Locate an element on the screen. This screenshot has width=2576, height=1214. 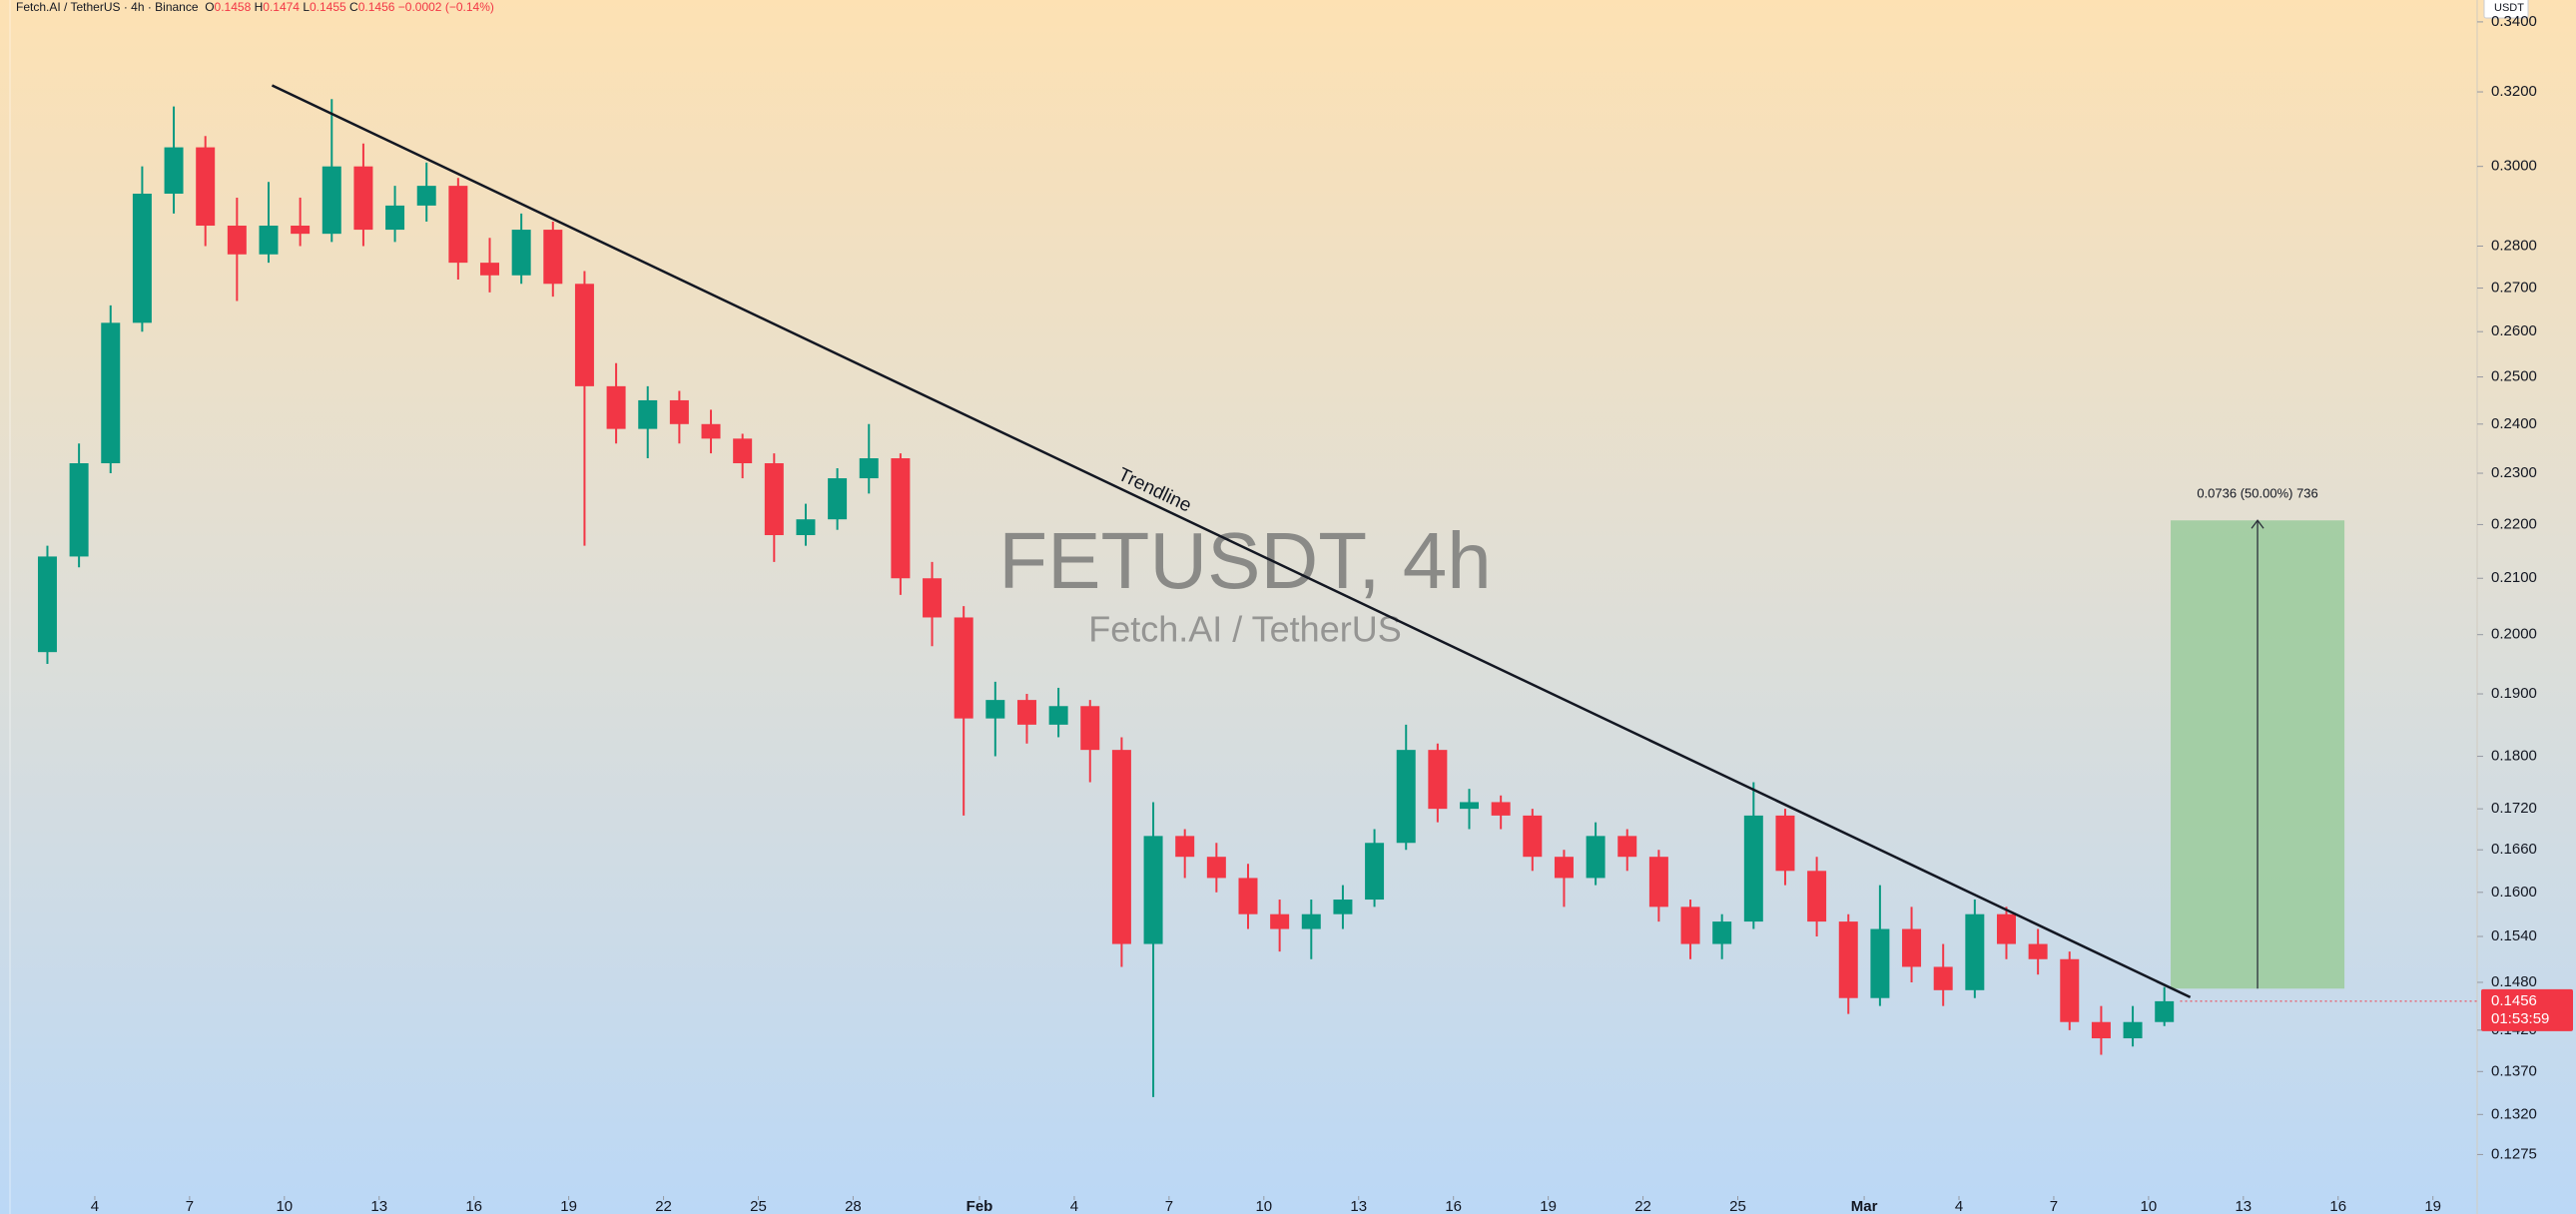
currency-box is located at coordinates (2506, 9).